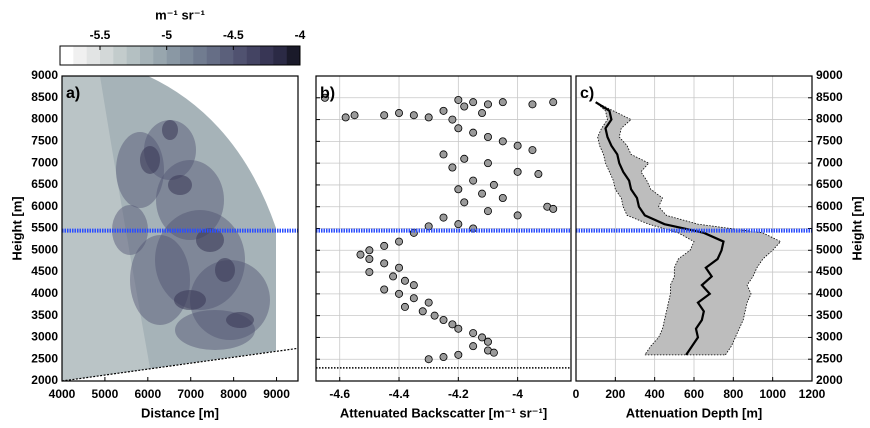  I want to click on y-tick-label: 2000, so click(44, 380).